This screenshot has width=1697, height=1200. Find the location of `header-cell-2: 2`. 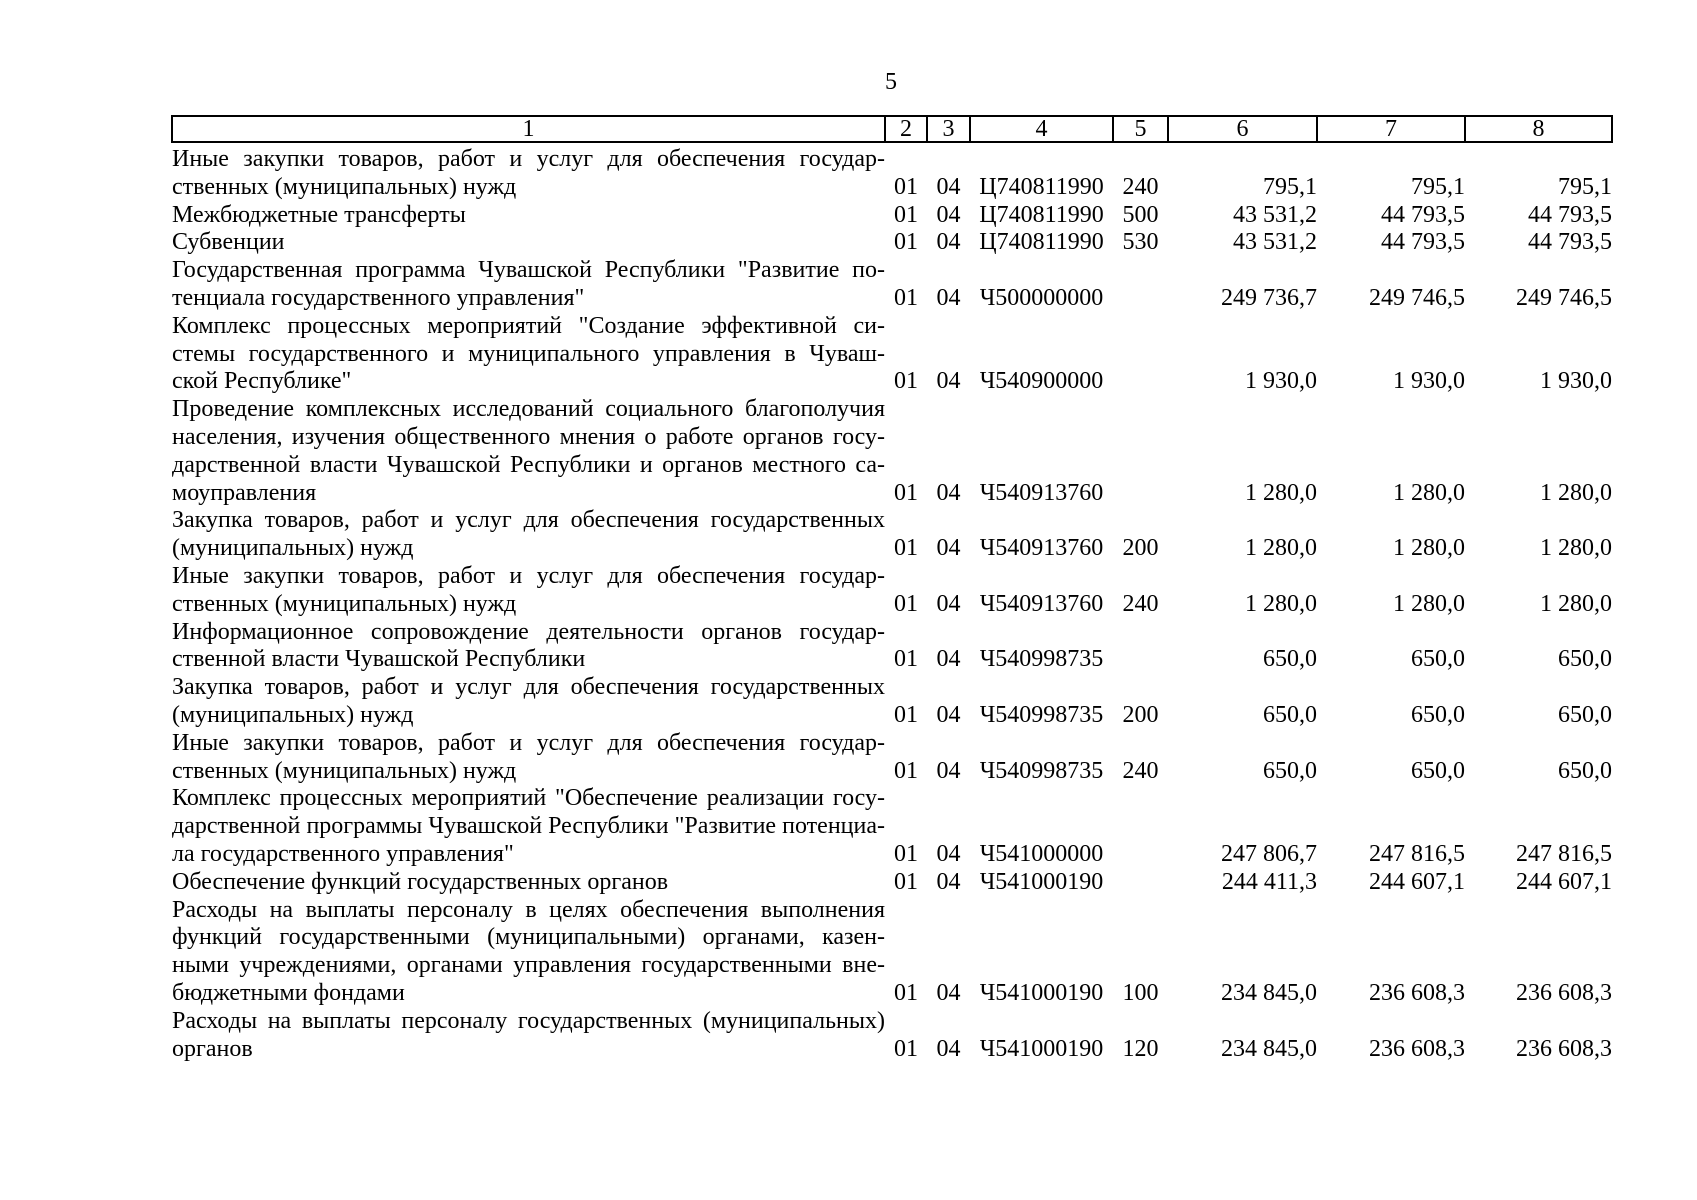

header-cell-2: 2 is located at coordinates (906, 129).